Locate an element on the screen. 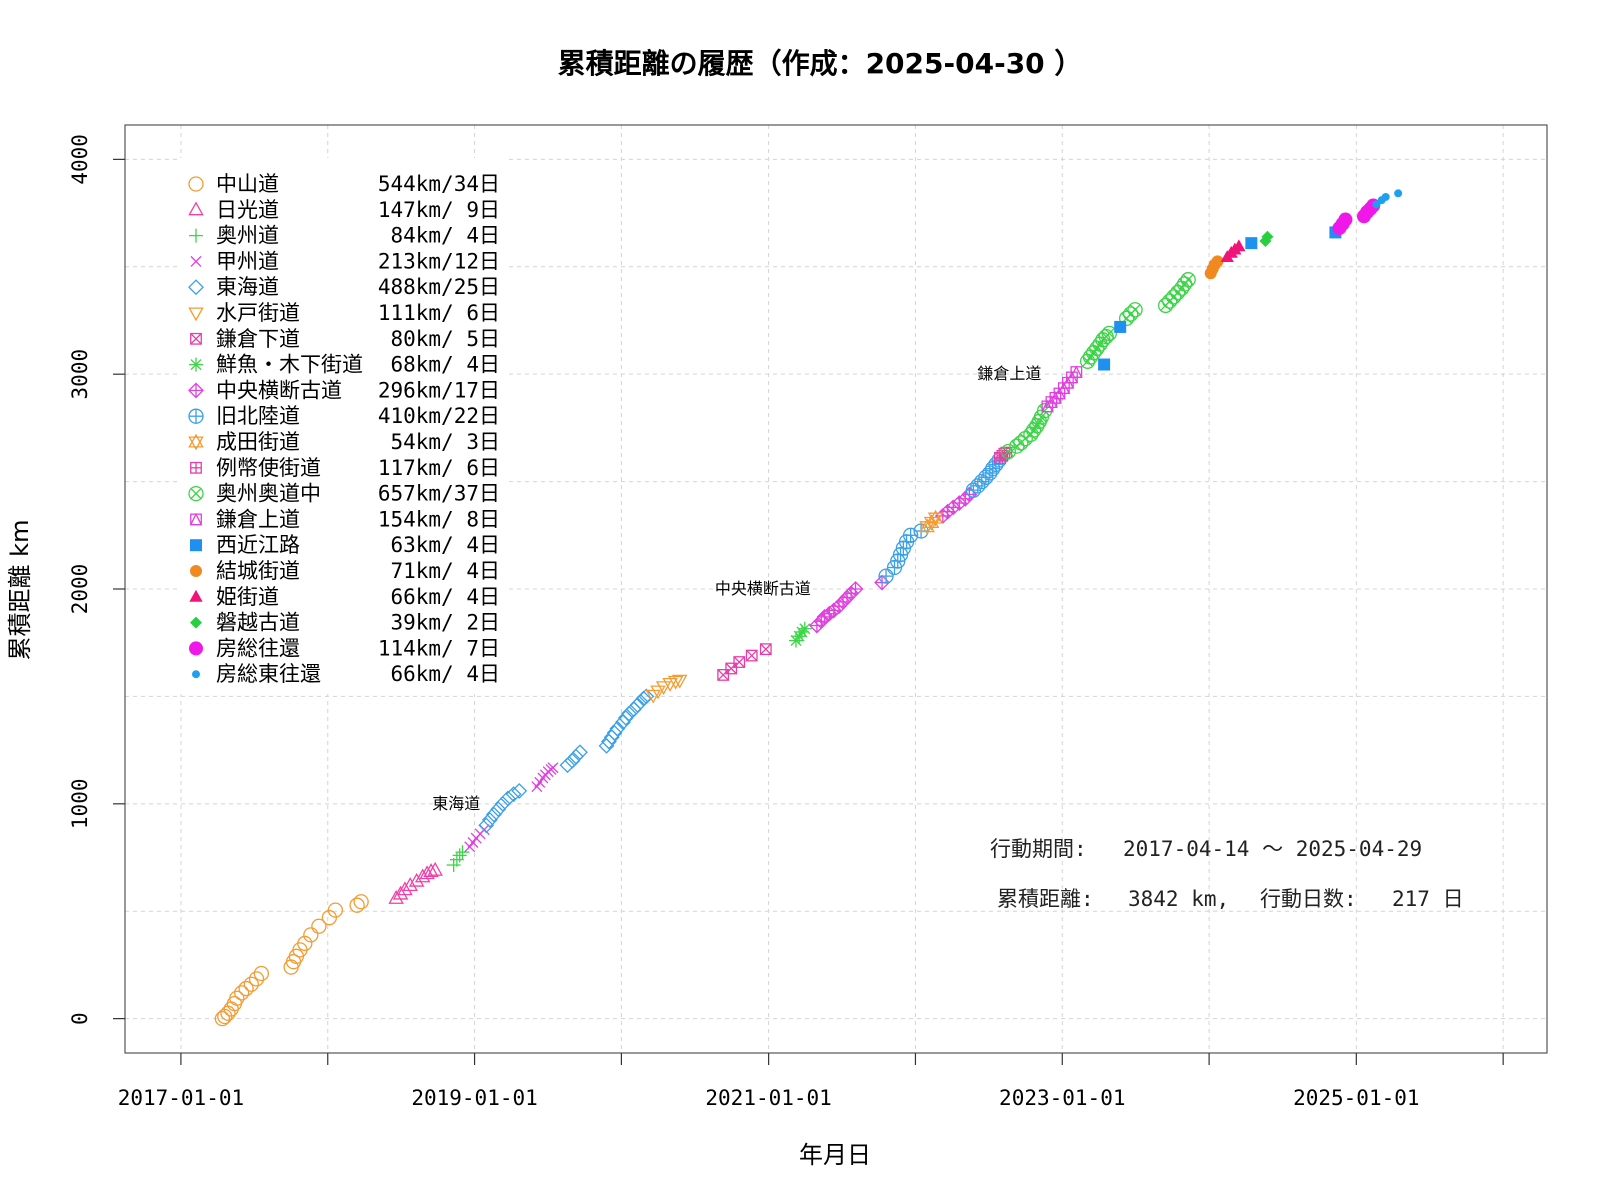 The image size is (1600, 1200). legend-label: 日光道 is located at coordinates (247, 210).